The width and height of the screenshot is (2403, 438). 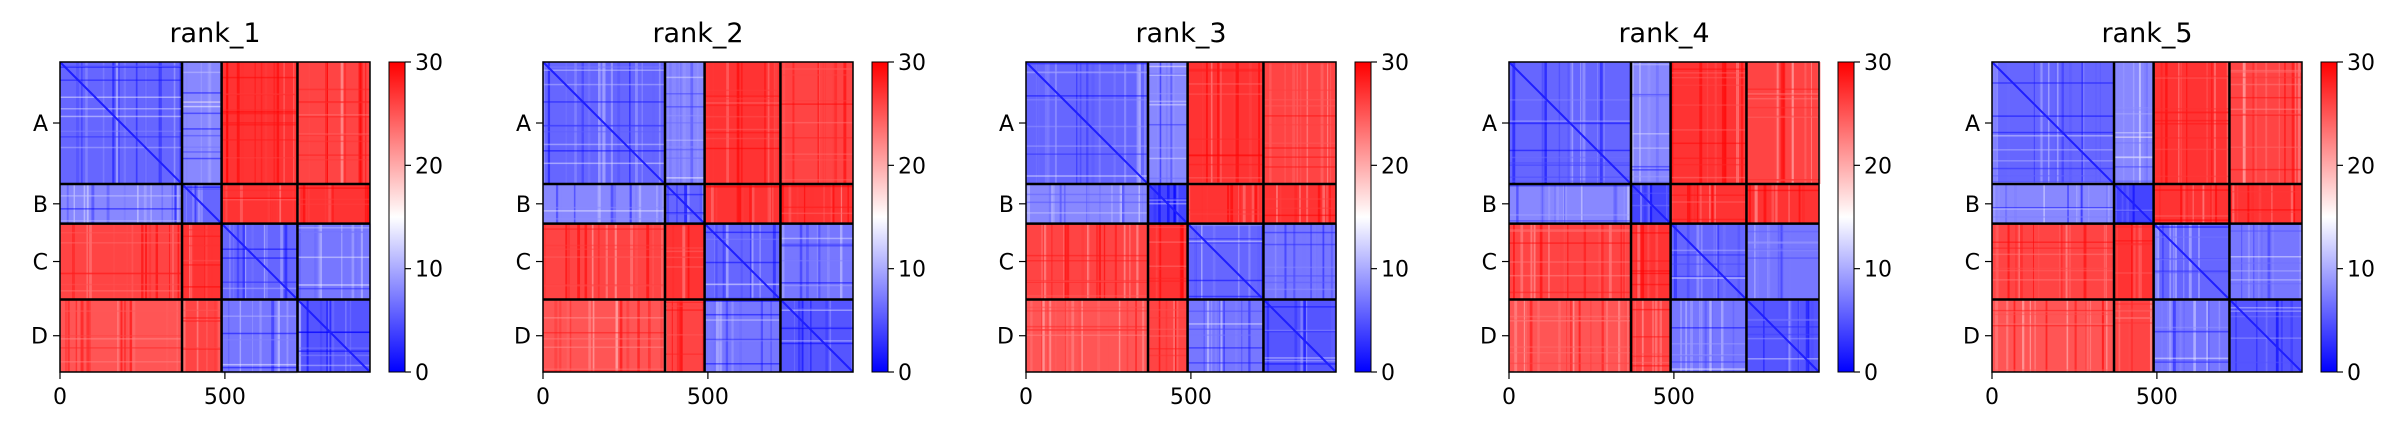 I want to click on chain-label: B, so click(x=1972, y=205).